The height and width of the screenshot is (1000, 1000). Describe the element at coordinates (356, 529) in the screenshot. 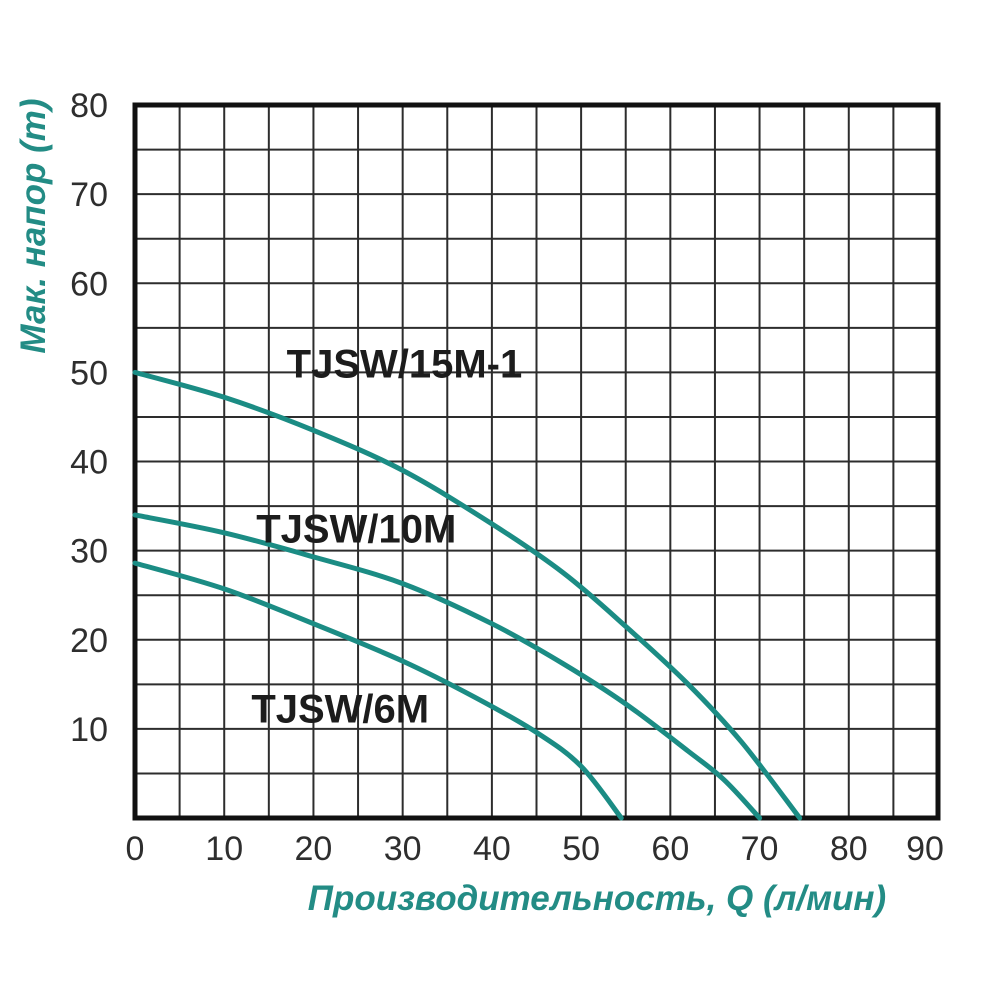

I see `series-label: TJSW/10M` at that location.